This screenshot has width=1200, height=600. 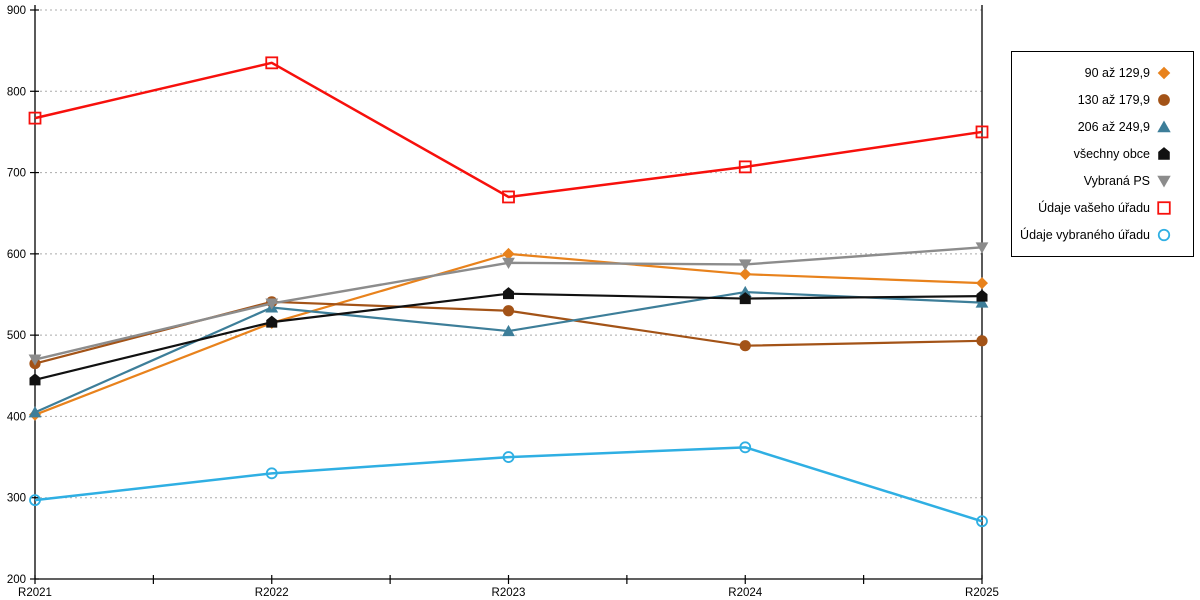 I want to click on legend-marker-pentagon-icon, so click(x=1164, y=153).